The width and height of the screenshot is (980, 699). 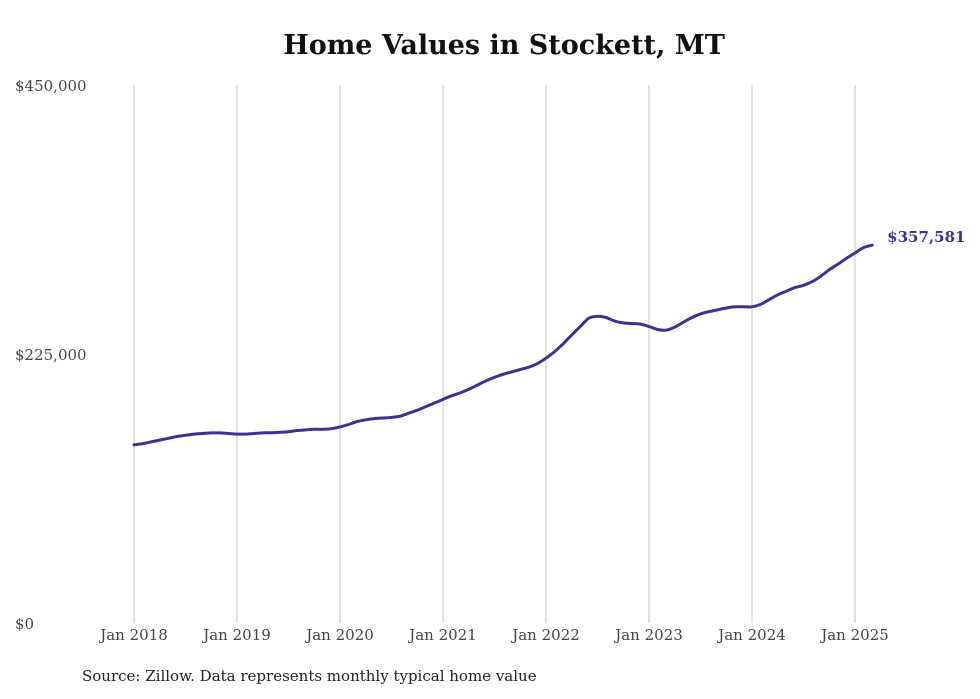 What do you see at coordinates (545, 635) in the screenshot?
I see `x-tick-label: Jan 2022` at bounding box center [545, 635].